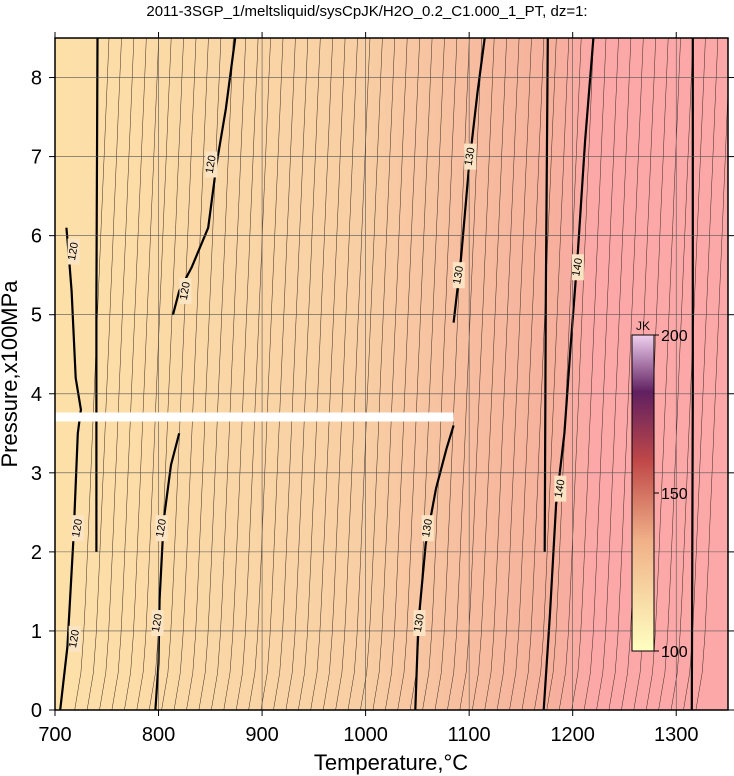  I want to click on y-tick-labels: 0 1 2 3 4 5 6 7 8, so click(36, 395).